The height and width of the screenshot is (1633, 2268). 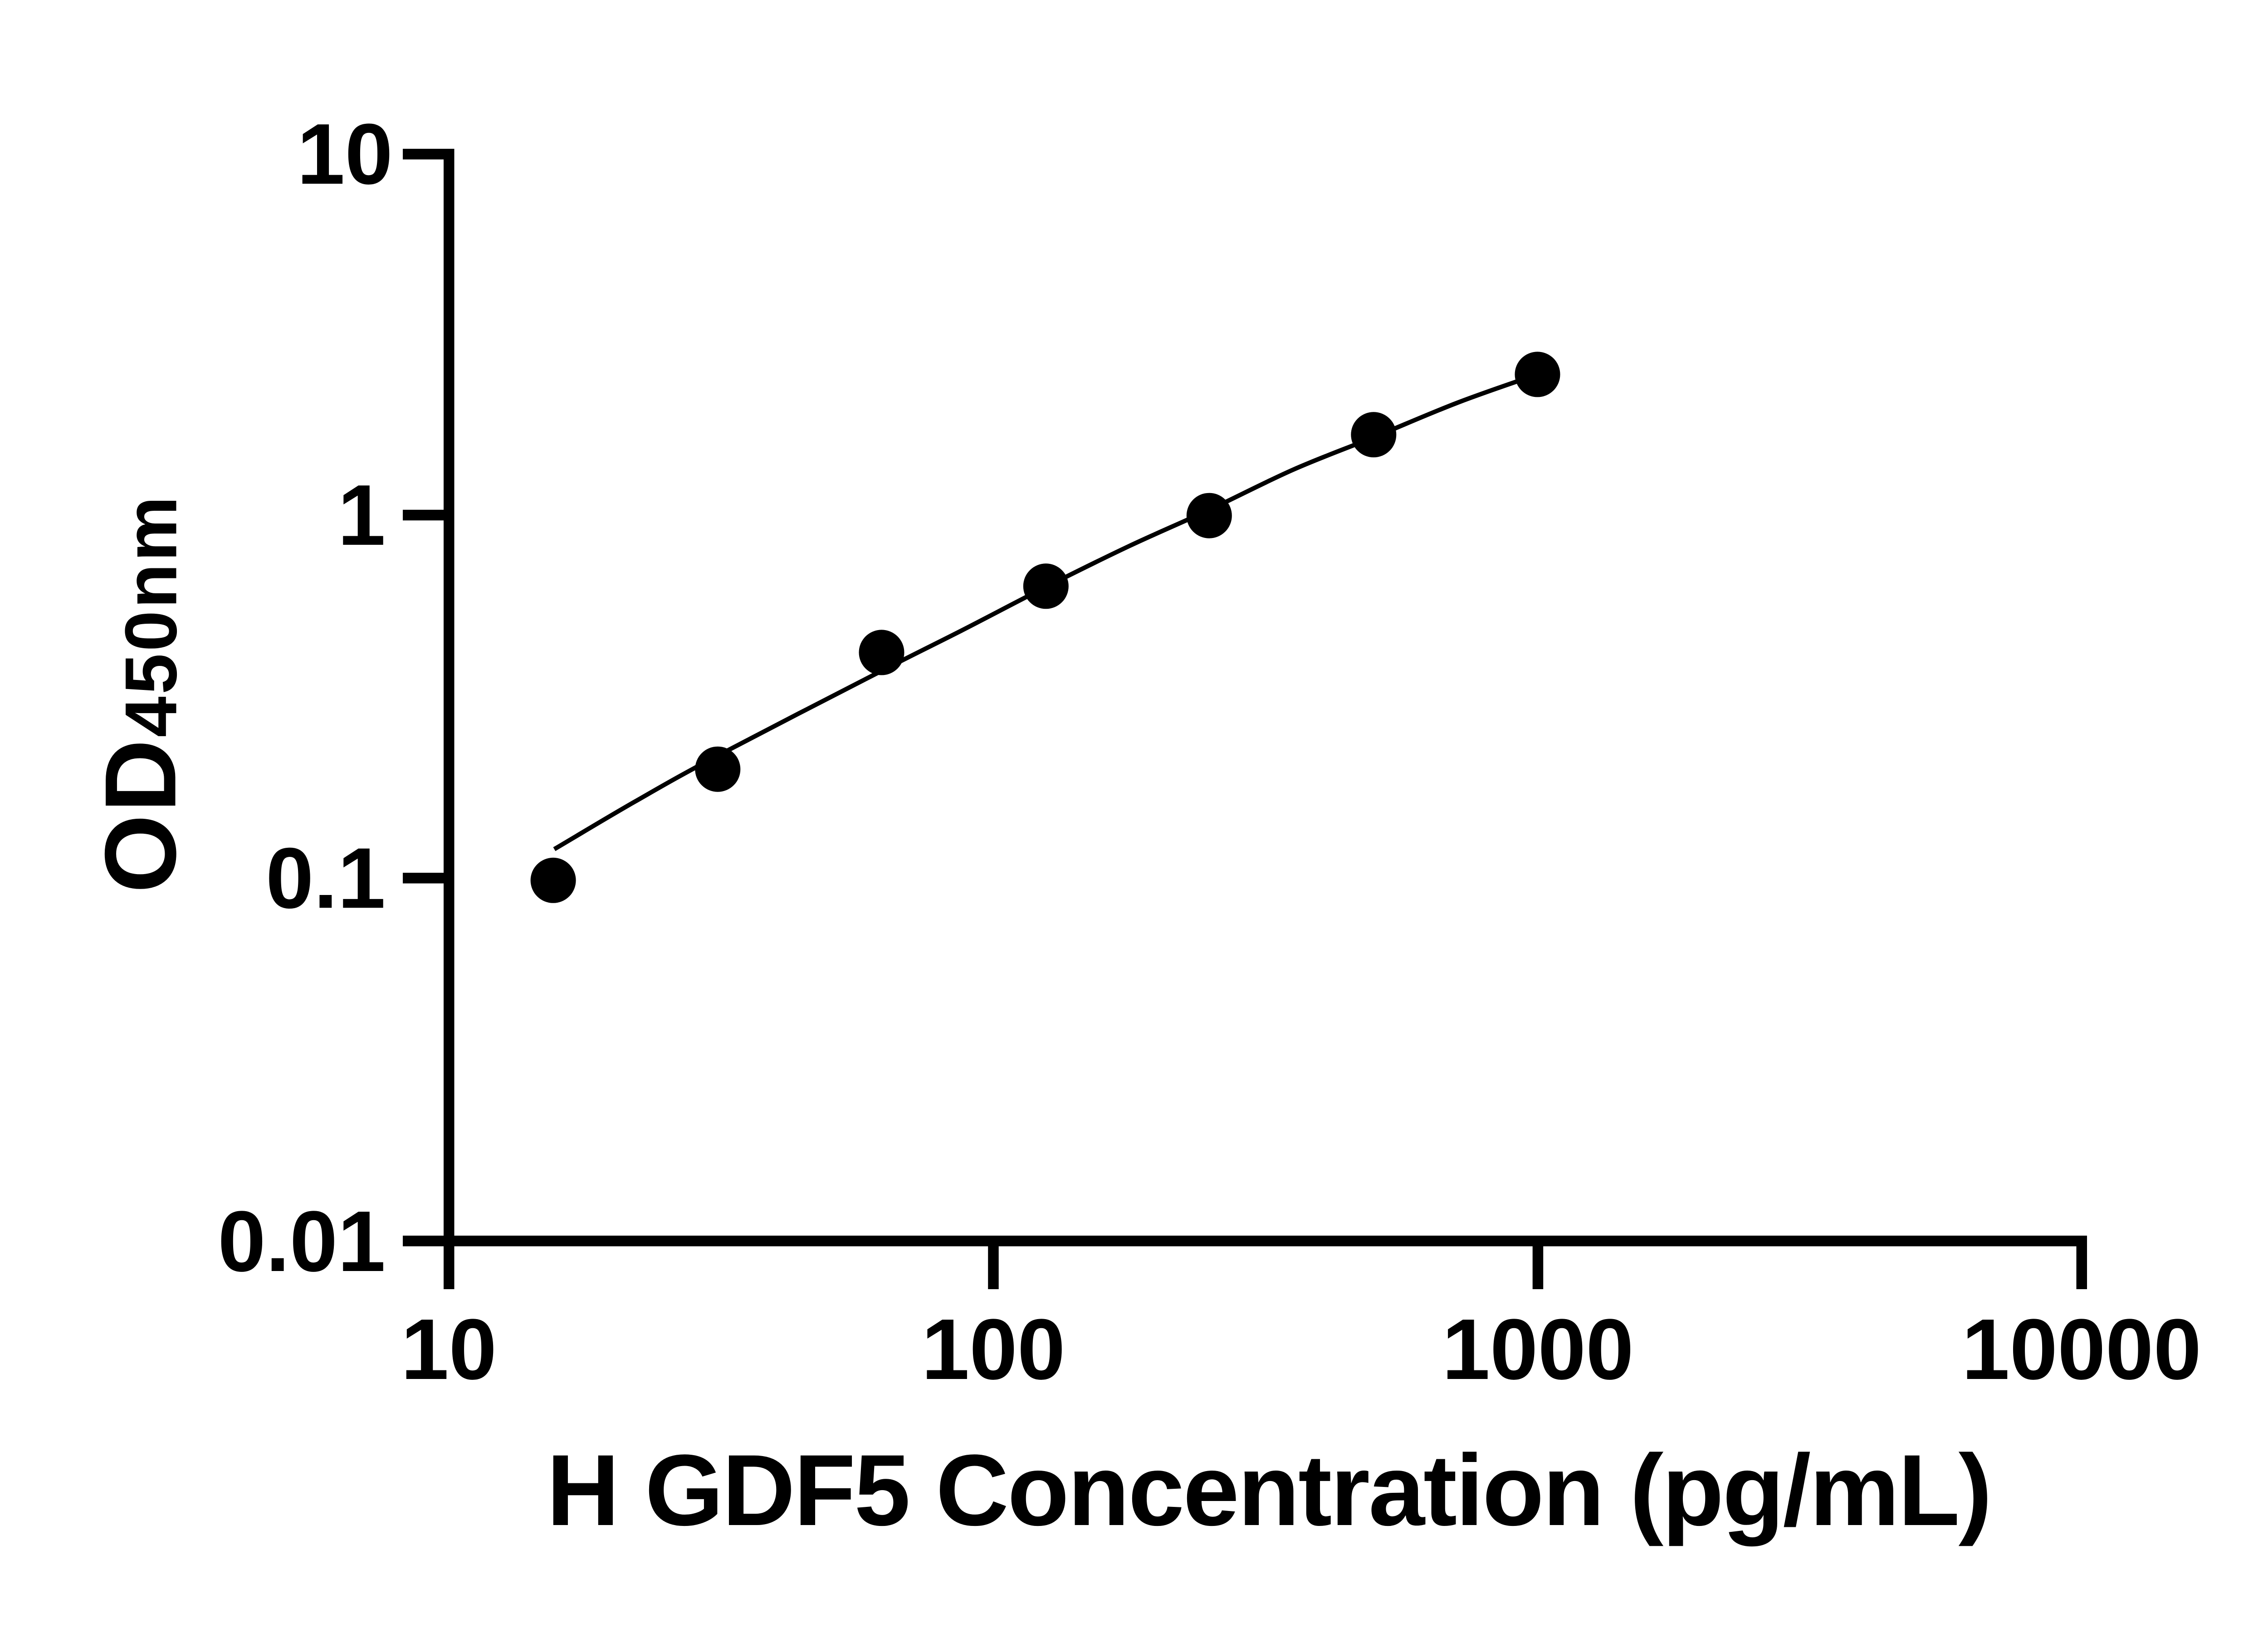 What do you see at coordinates (1538, 1349) in the screenshot?
I see `svg-text: 1000` at bounding box center [1538, 1349].